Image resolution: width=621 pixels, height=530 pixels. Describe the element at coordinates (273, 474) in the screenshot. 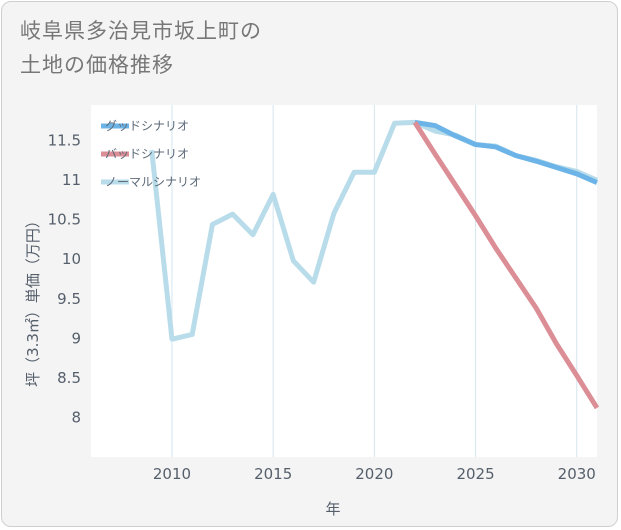

I see `x-tick-2015: 2015` at that location.